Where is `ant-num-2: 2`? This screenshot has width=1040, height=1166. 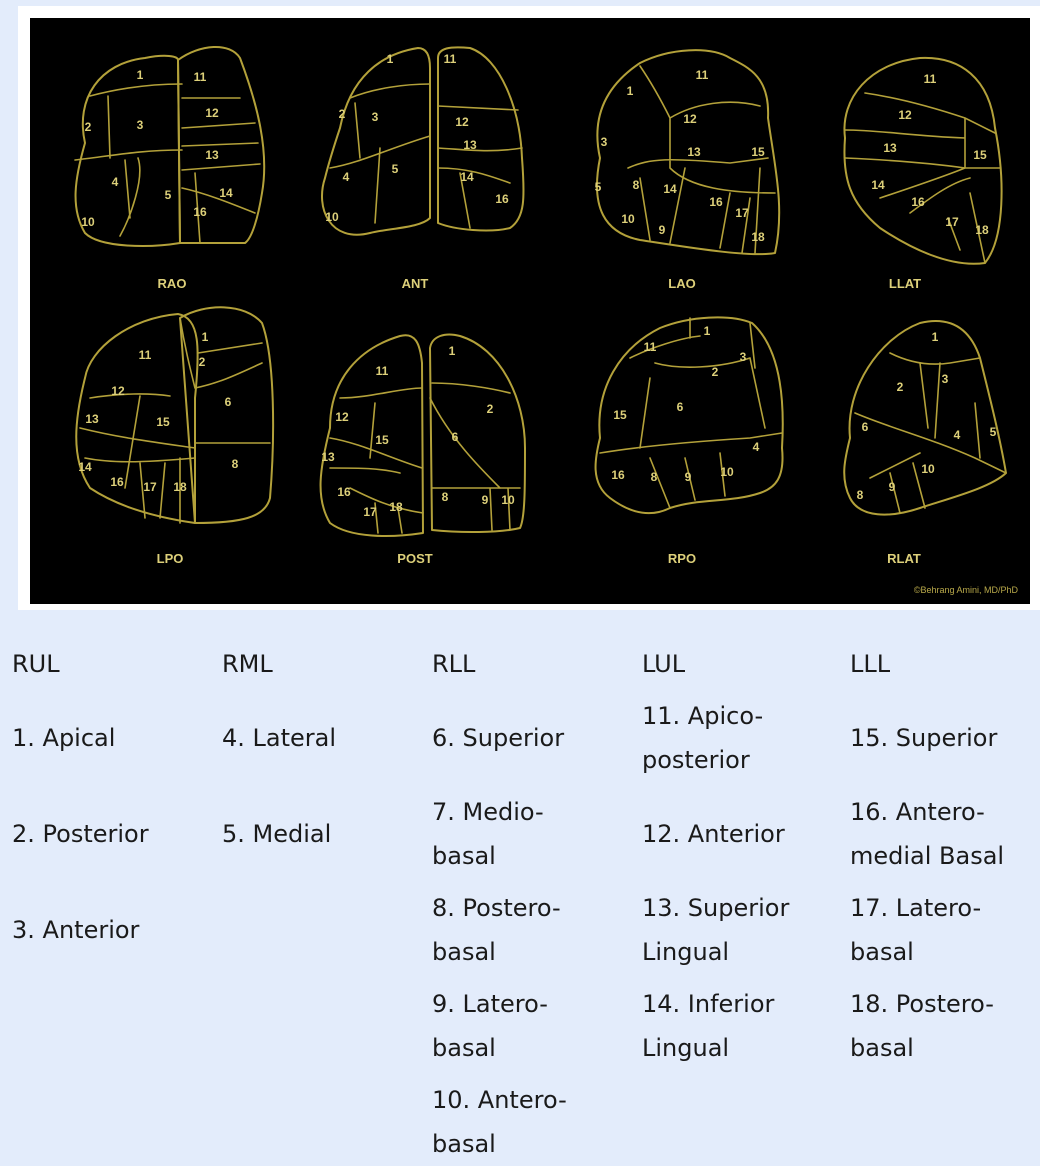 ant-num-2: 2 is located at coordinates (342, 114).